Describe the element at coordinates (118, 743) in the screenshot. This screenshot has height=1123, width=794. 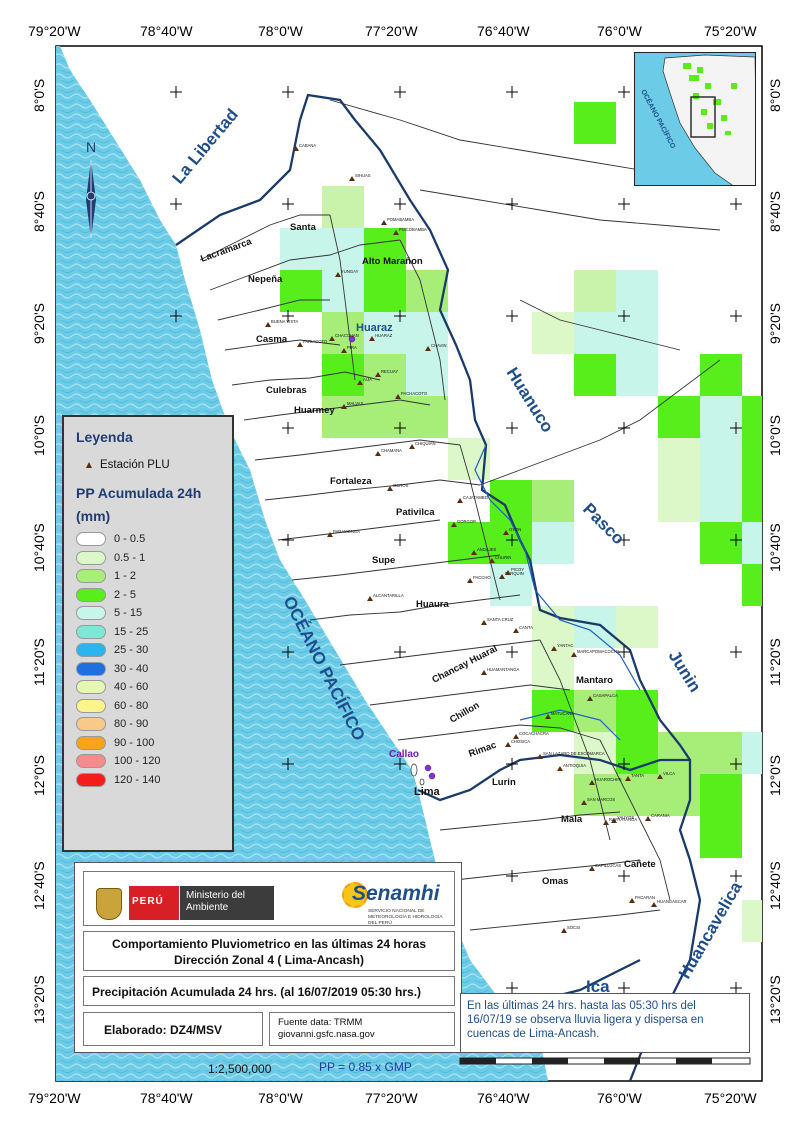
I see `legend-class: 90 - 100` at that location.